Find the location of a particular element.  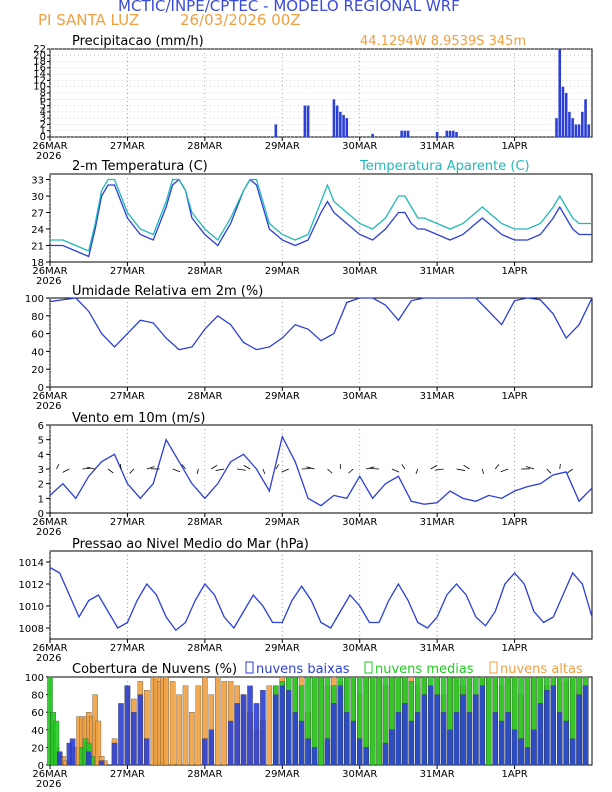

precip-ytick-label: 22 is located at coordinates (39, 49).